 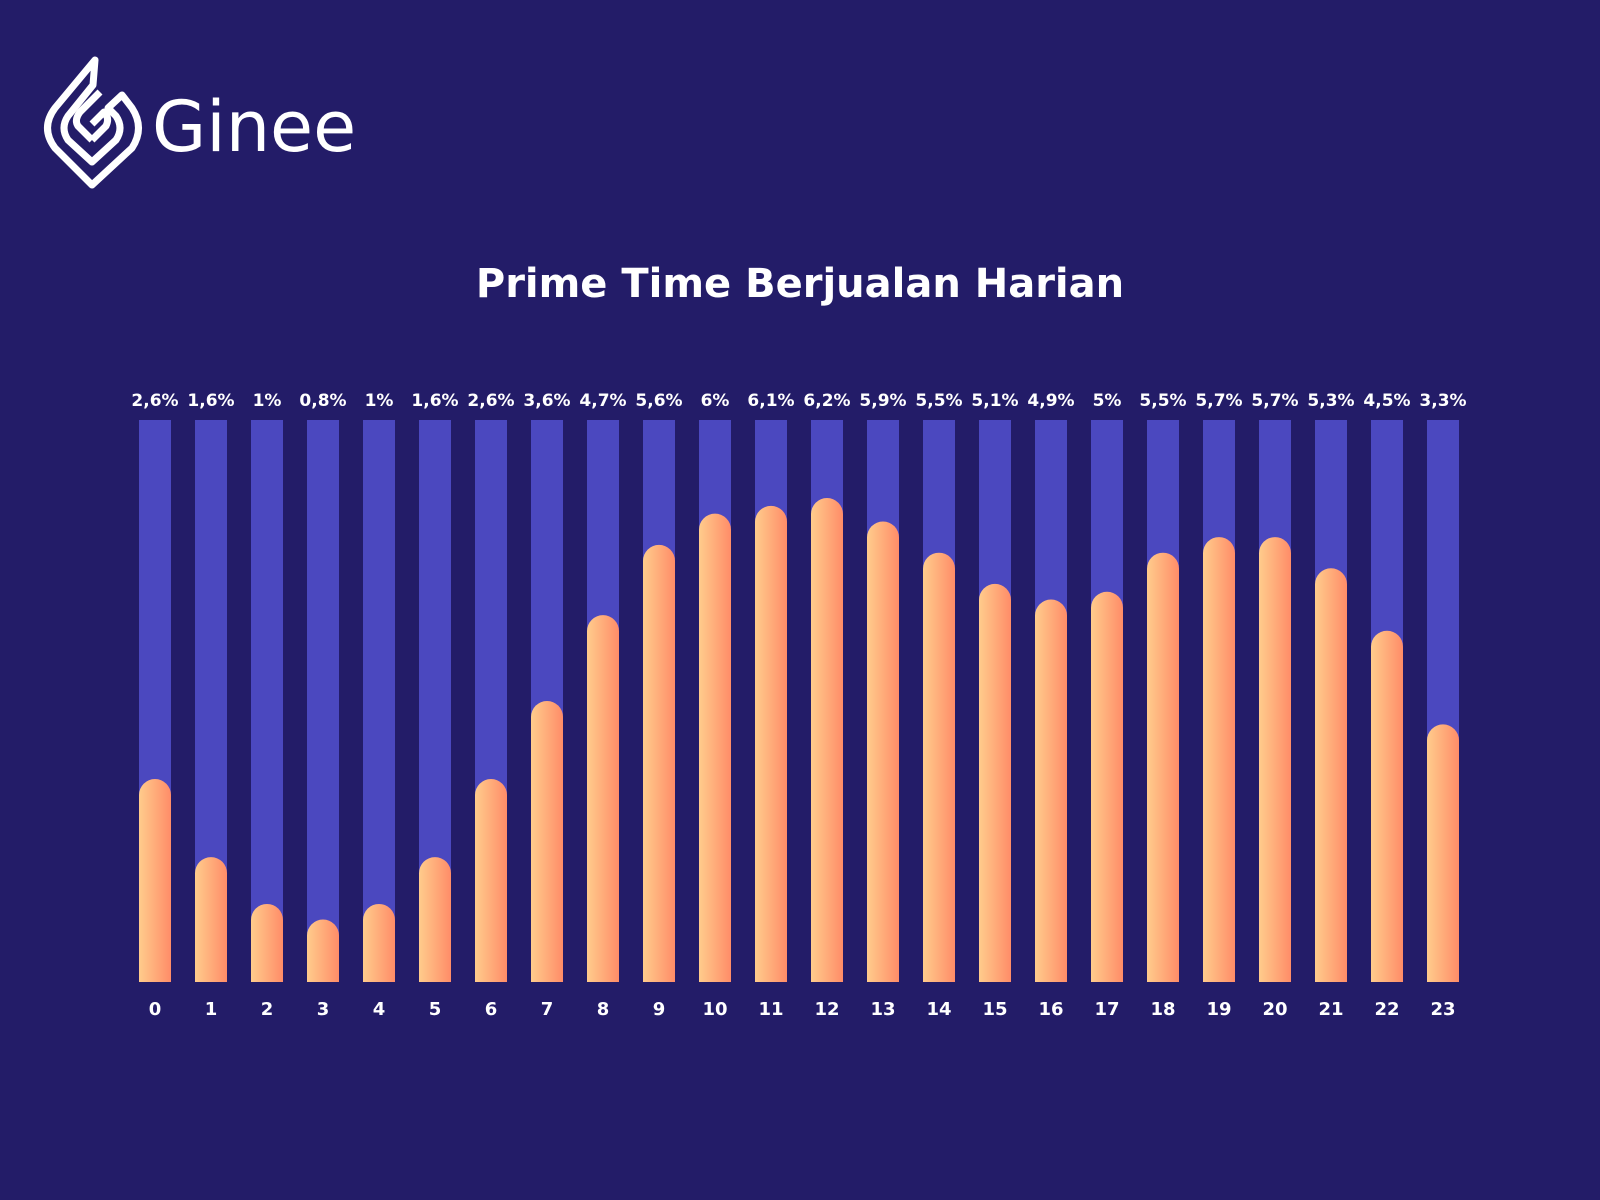 I want to click on value-label: 3,3%, so click(x=1442, y=401).